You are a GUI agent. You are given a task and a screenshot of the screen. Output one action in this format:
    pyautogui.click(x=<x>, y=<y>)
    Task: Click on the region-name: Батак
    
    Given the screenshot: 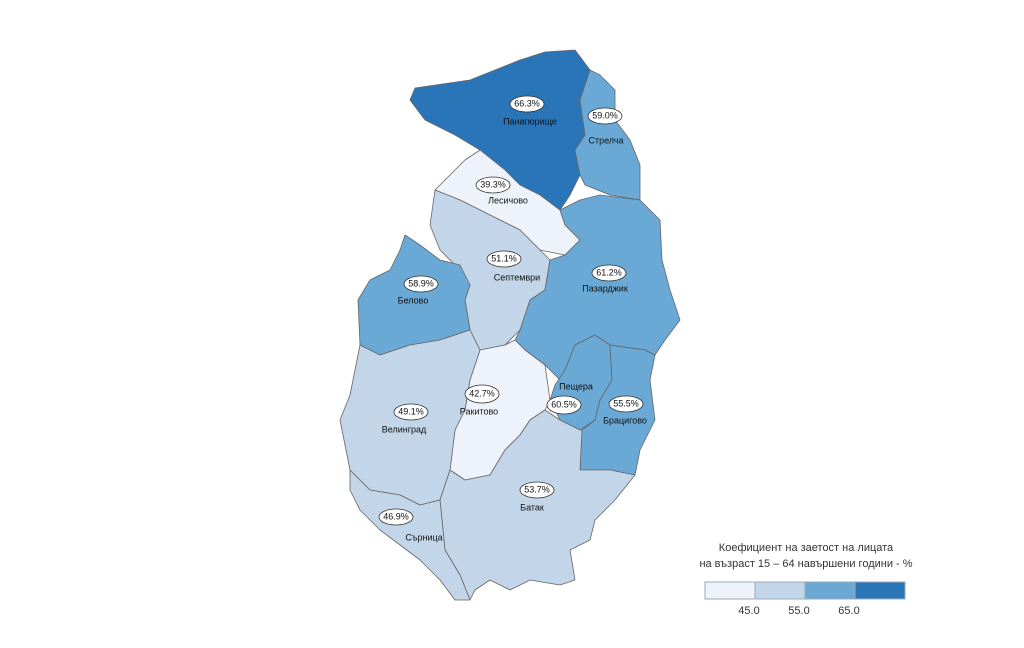 What is the action you would take?
    pyautogui.click(x=532, y=507)
    